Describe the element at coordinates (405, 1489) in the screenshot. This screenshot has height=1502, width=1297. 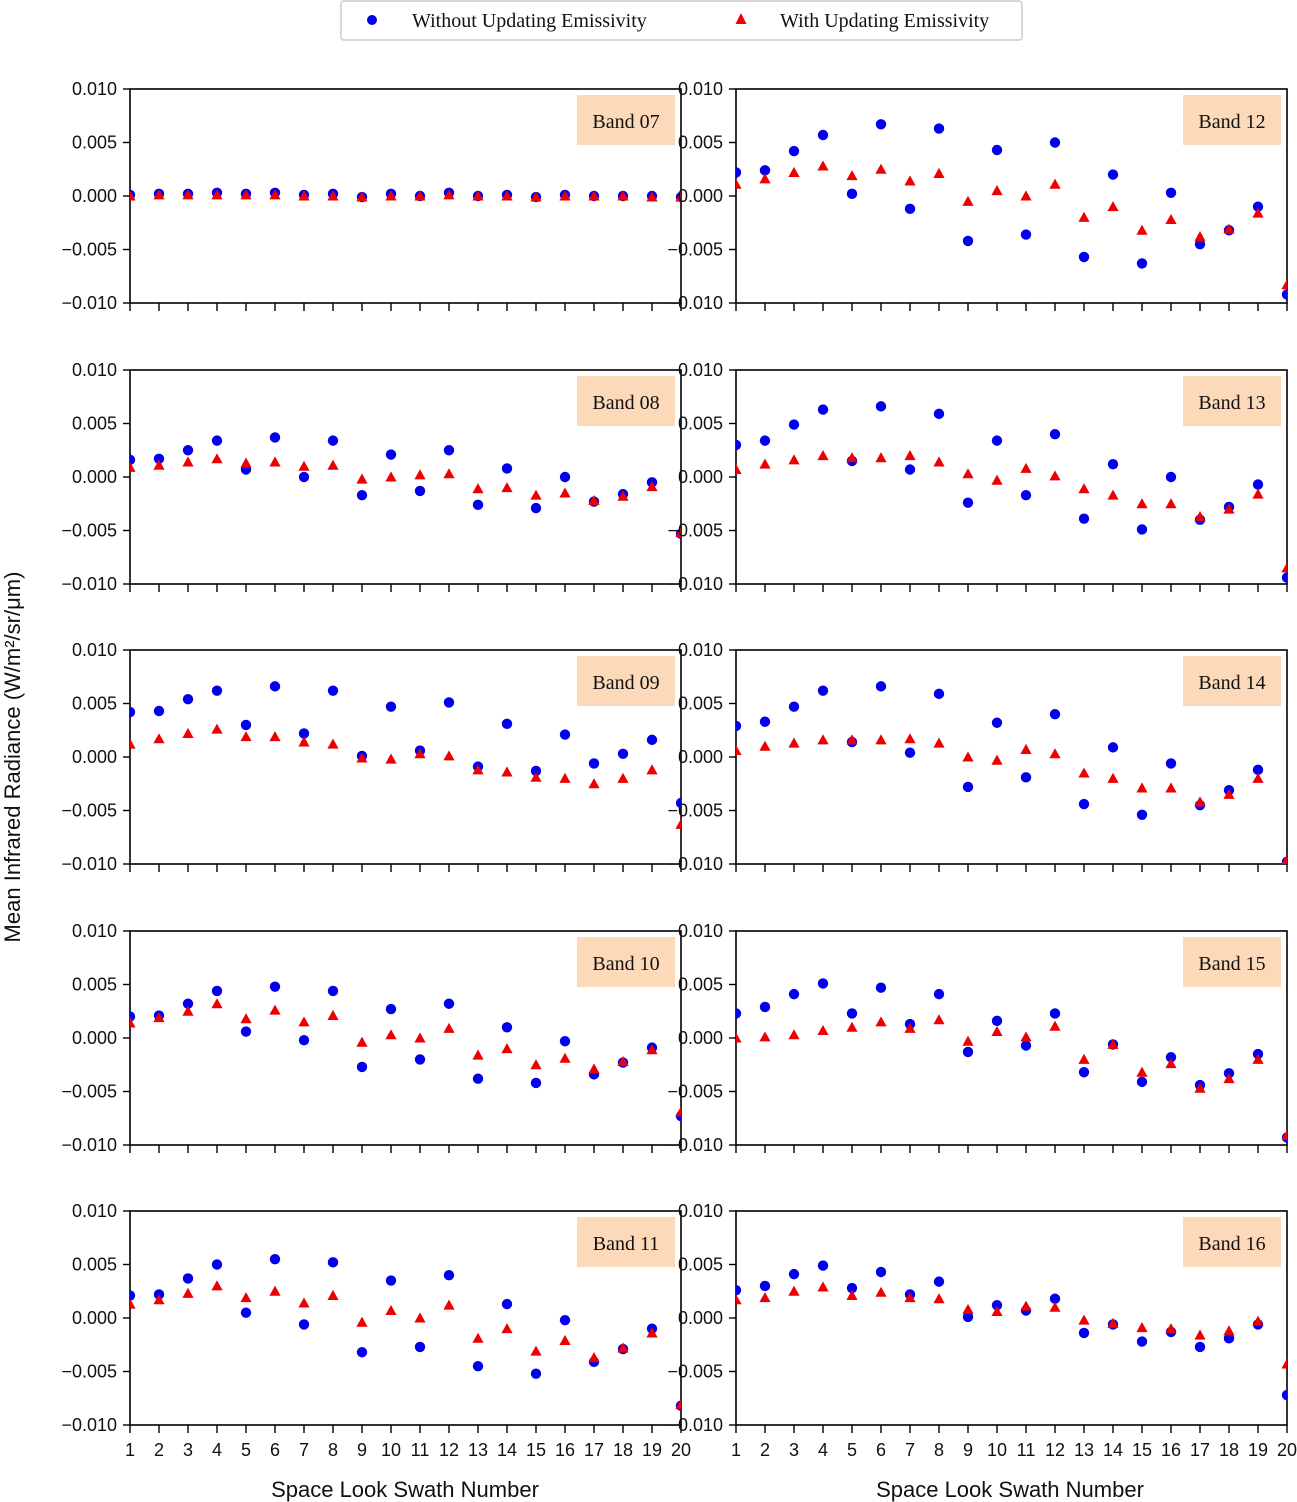
I see `x-axis-title-left: Space Look Swath Number` at that location.